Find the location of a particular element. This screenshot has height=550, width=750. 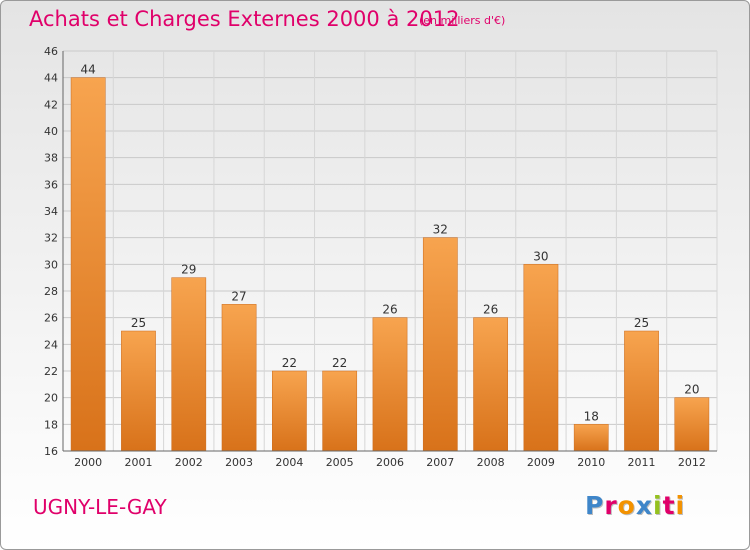

chart-title: Achats et Charges Externes 2000 à 2012 is located at coordinates (244, 19).